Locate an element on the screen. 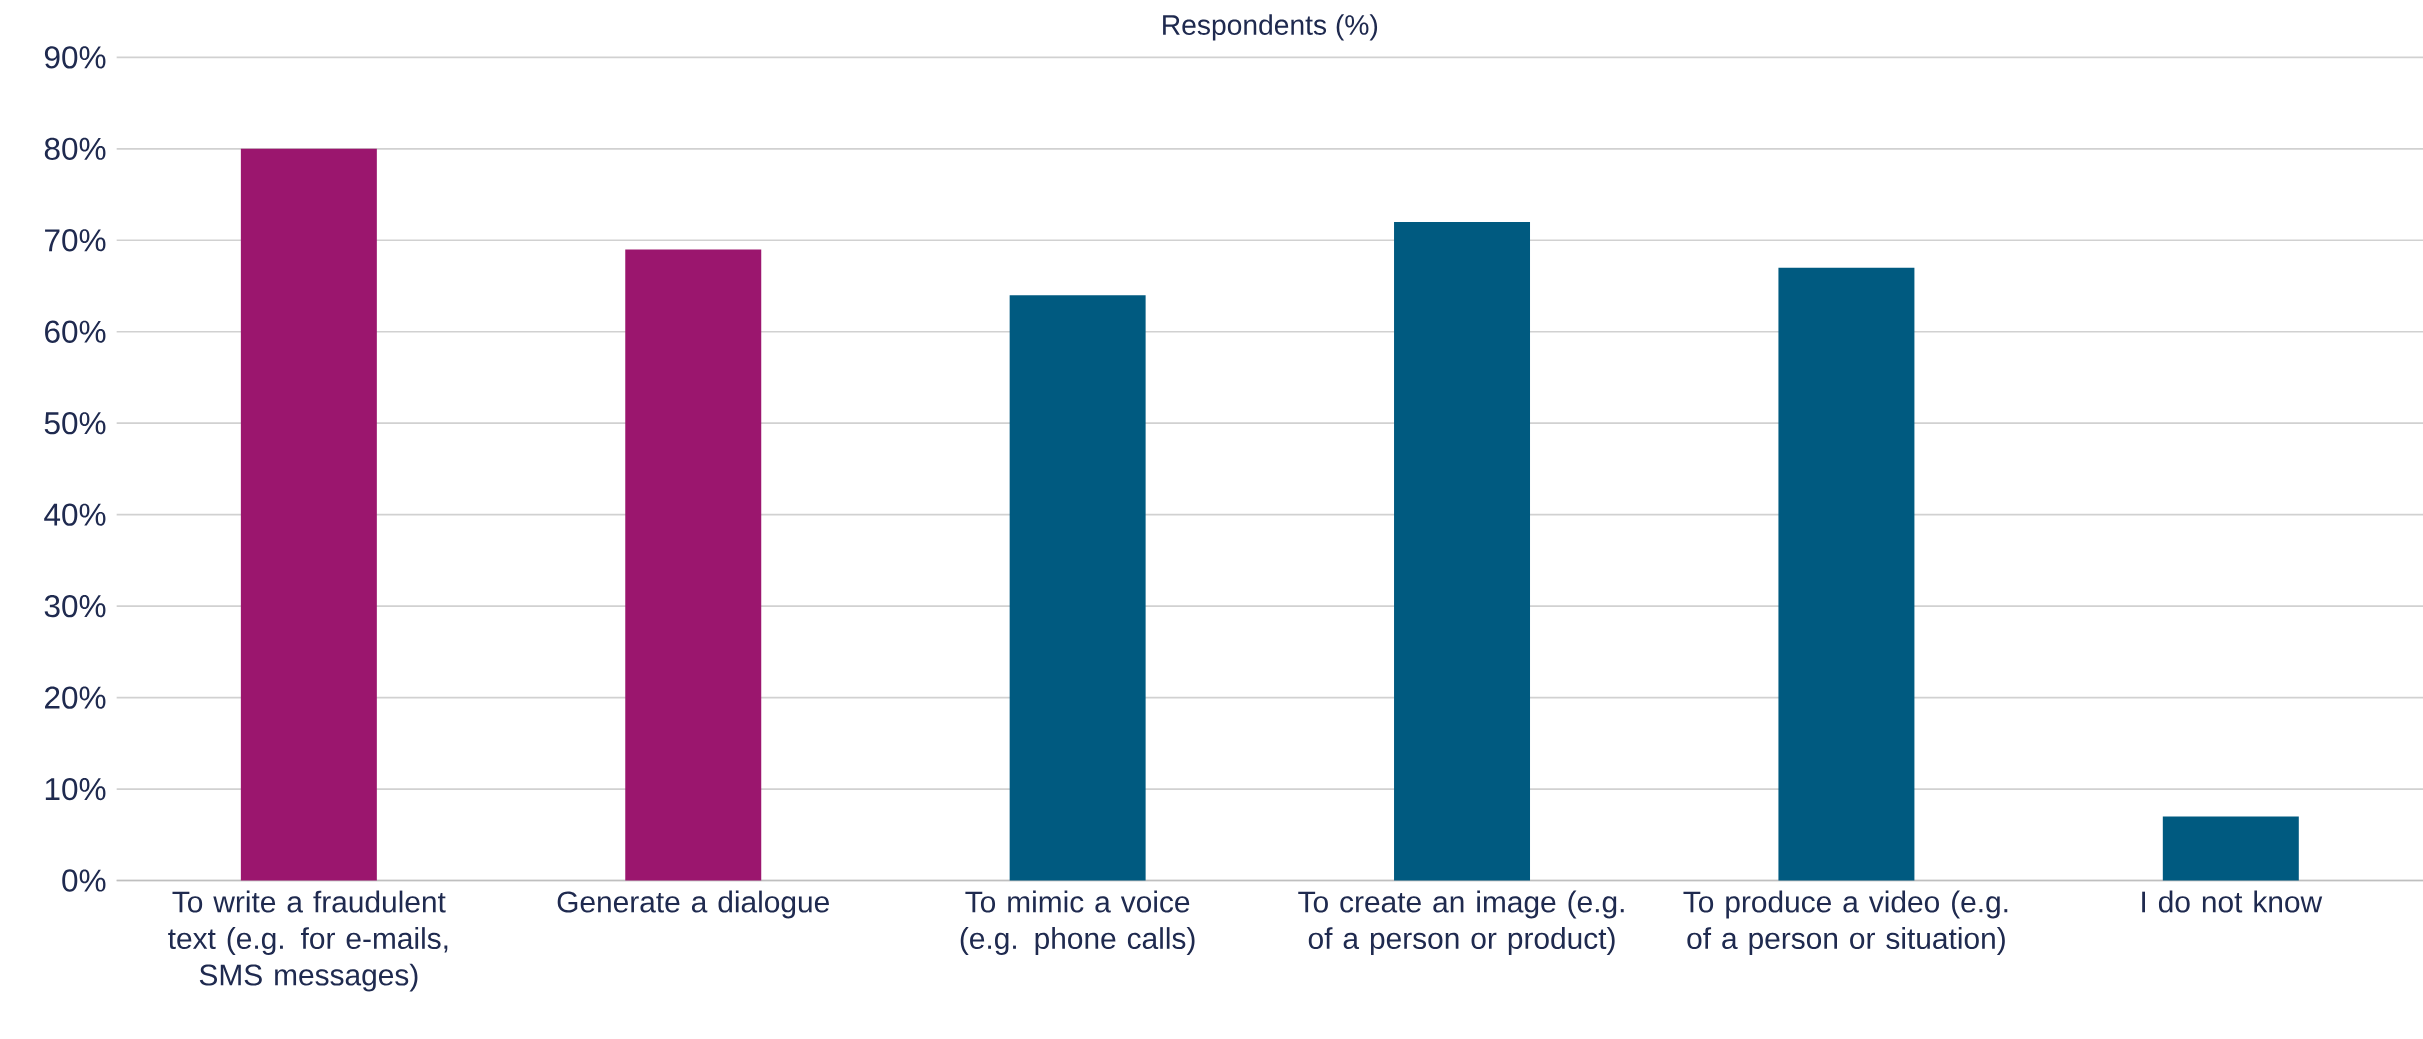  x-tick-label: To mimic a voice (e.g. phone calls) is located at coordinates (1077, 923).